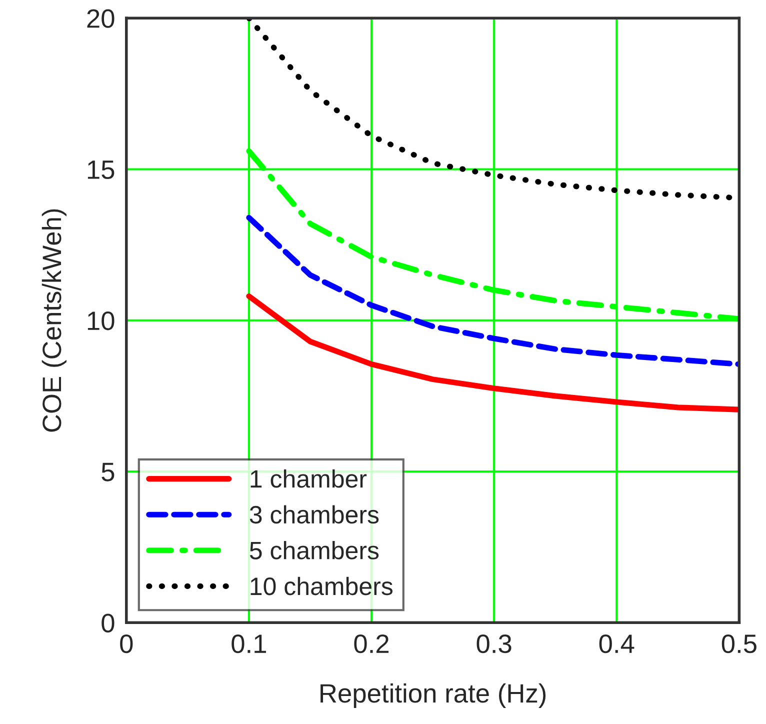  What do you see at coordinates (108, 472) in the screenshot?
I see `y-tick-label: 5` at bounding box center [108, 472].